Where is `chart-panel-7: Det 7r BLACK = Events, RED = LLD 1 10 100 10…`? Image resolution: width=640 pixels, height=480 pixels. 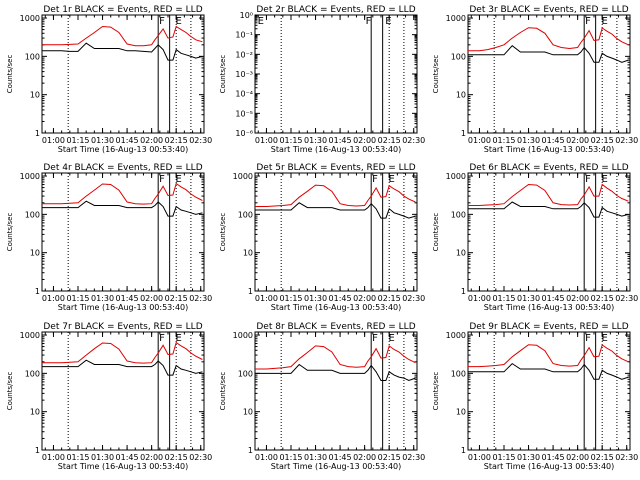 chart-panel-7: Det 7r BLACK = Events, RED = LLD 1 10 100 10… is located at coordinates (109, 396).